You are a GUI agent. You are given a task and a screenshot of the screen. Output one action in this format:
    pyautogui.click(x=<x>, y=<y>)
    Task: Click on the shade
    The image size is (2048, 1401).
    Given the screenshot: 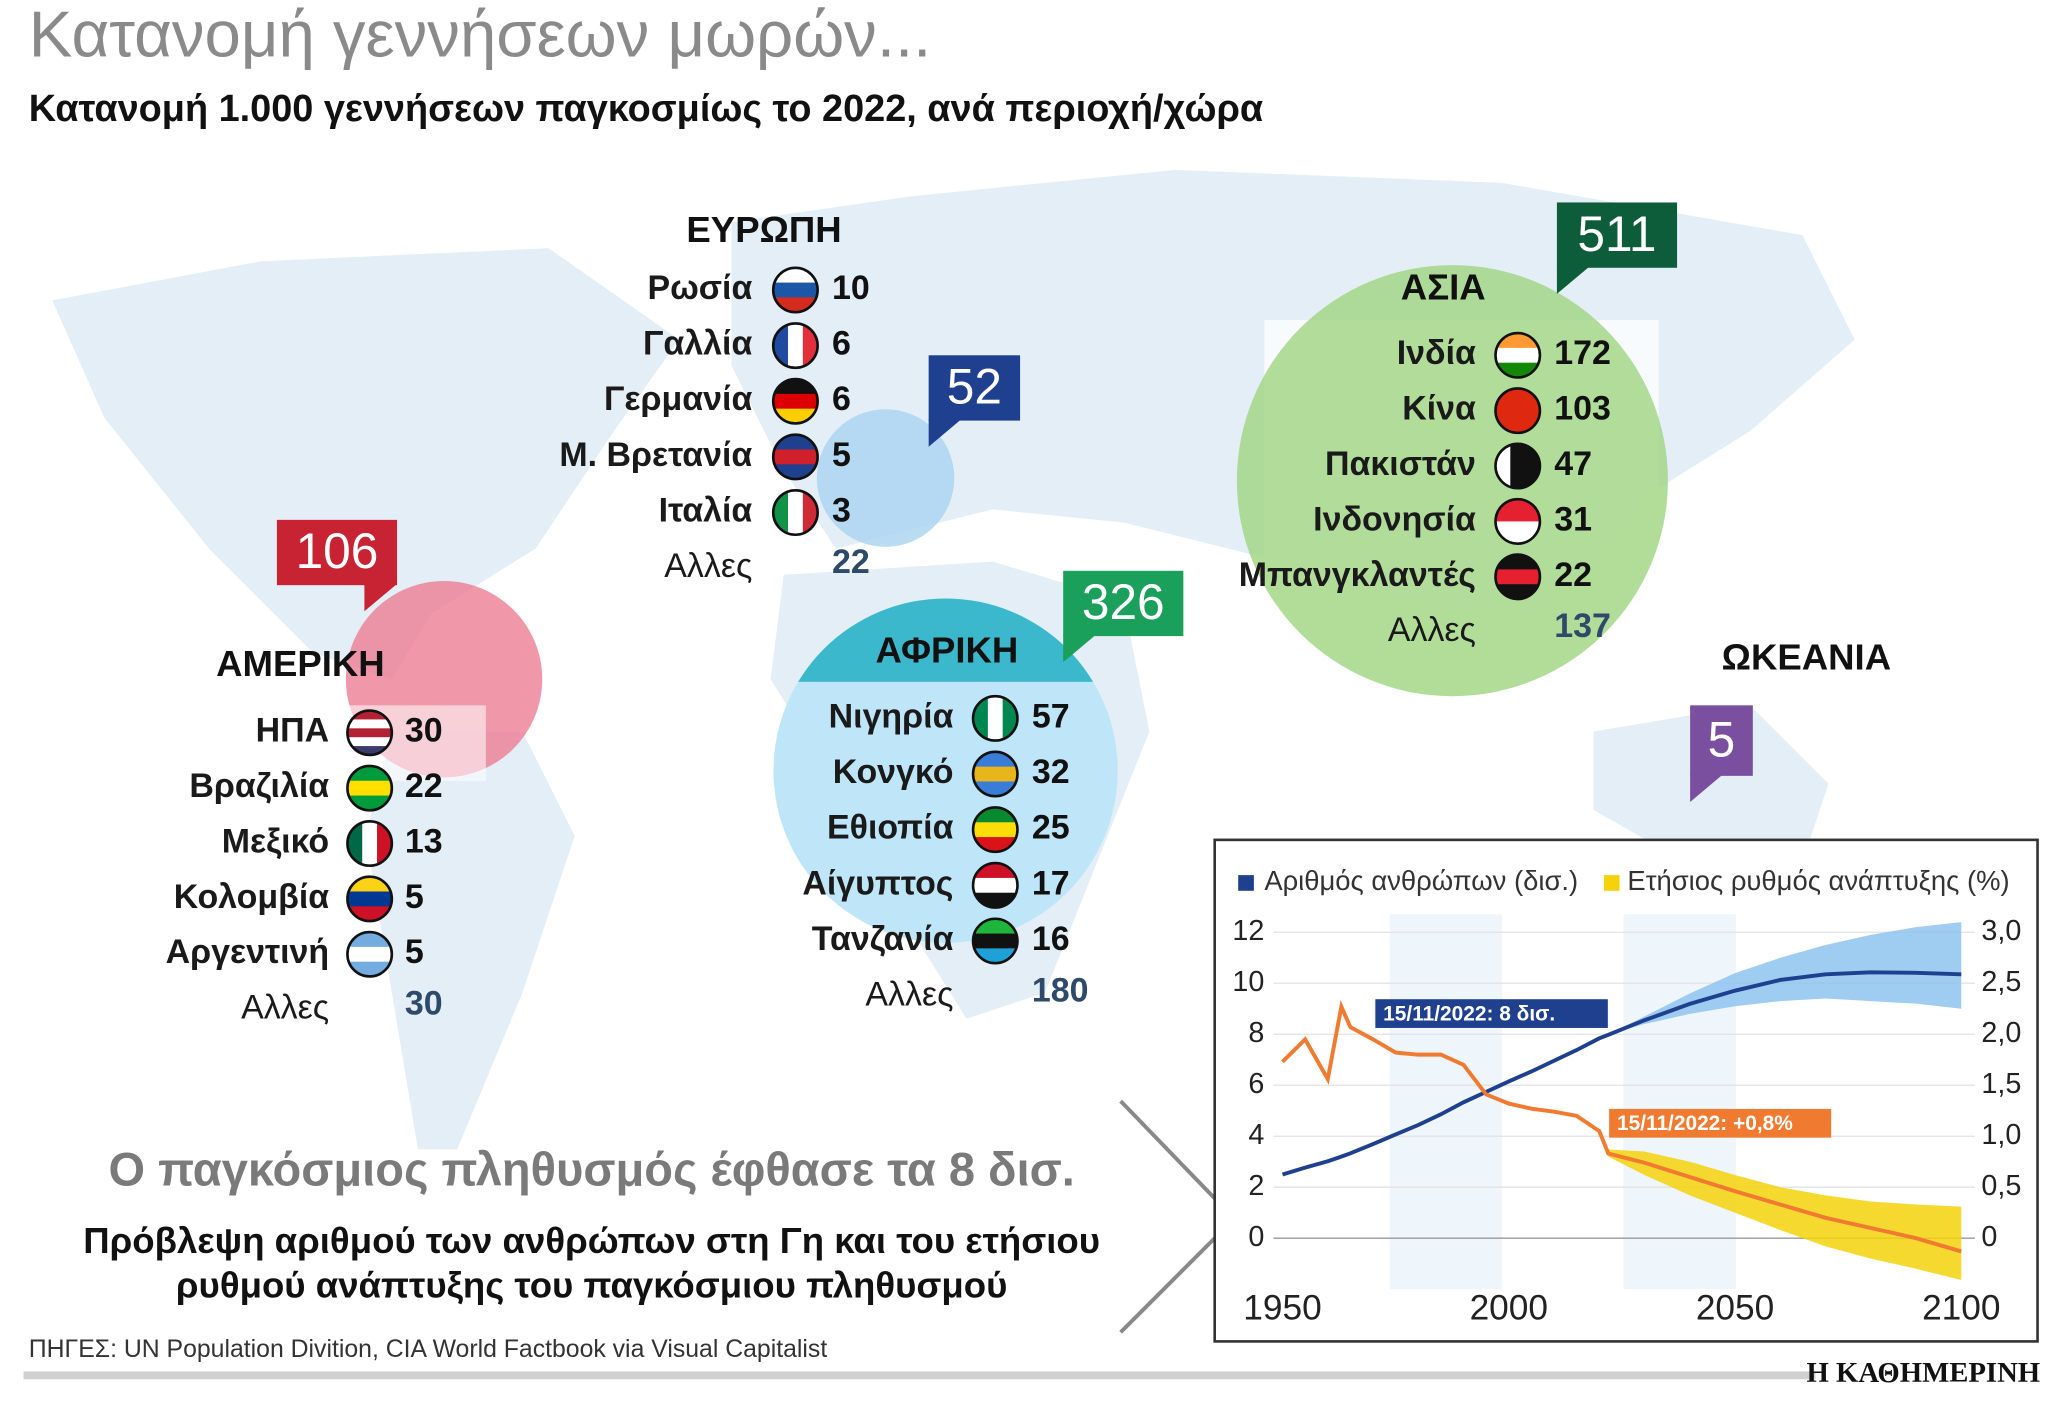 What is the action you would take?
    pyautogui.click(x=1446, y=1102)
    